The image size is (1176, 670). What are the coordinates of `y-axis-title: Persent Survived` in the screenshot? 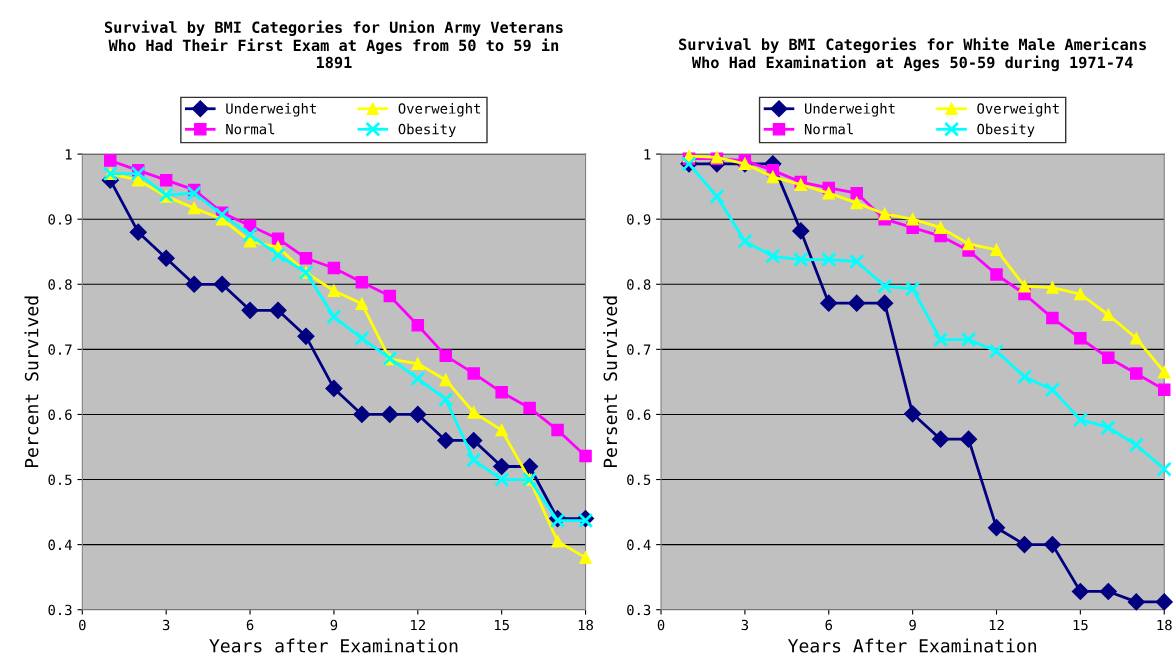 It's located at (610, 382).